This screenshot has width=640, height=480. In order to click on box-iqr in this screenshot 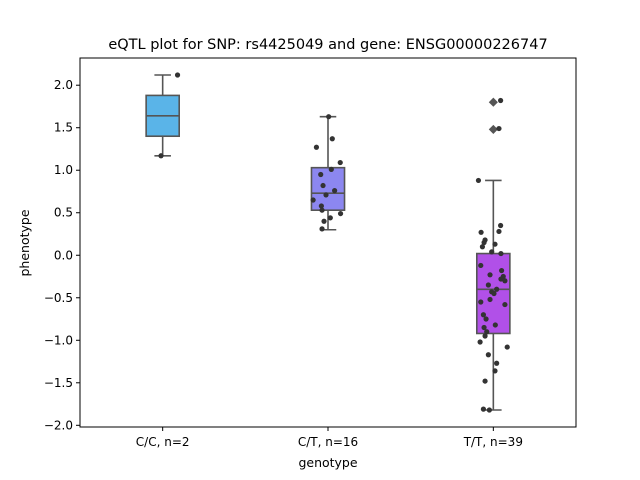, I will do `click(328, 188)`.